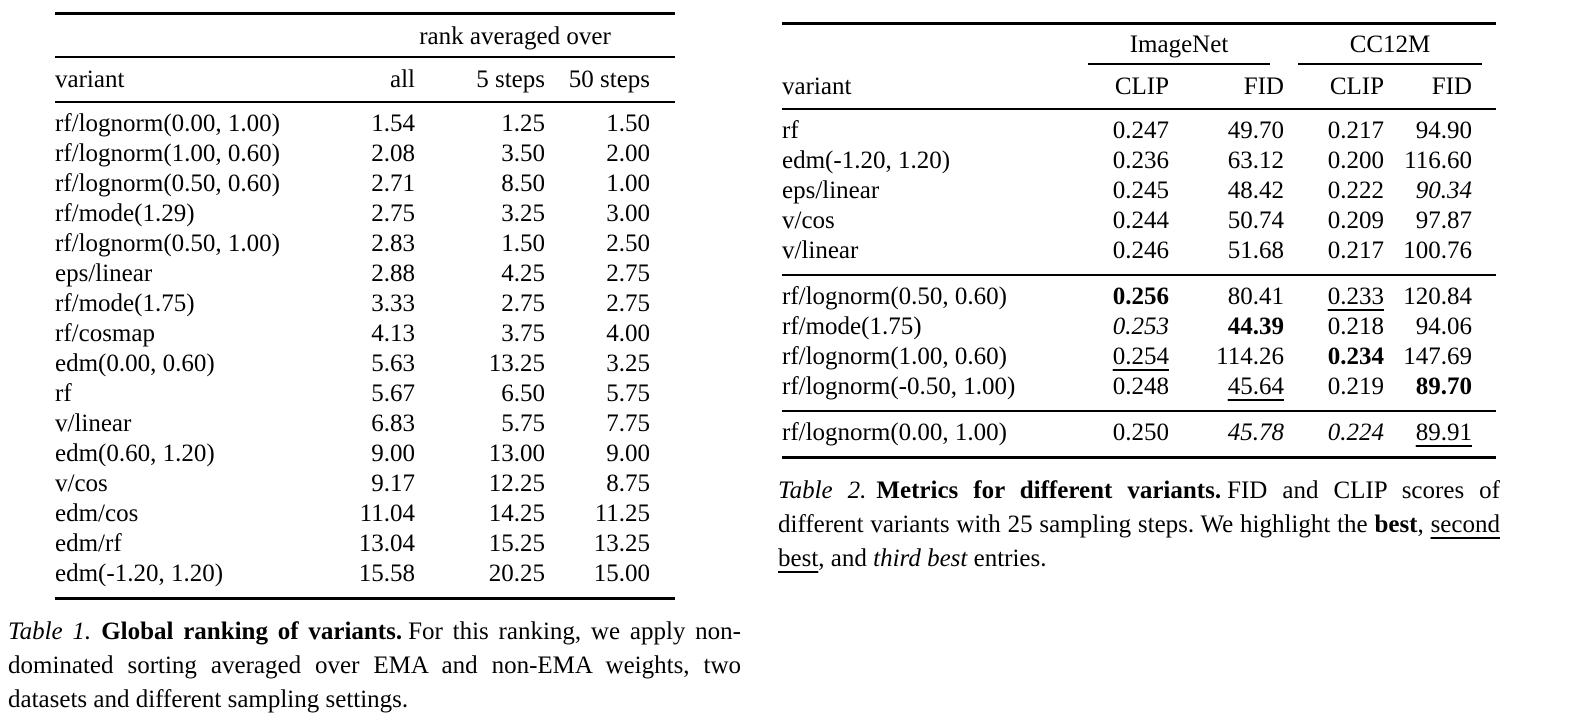 This screenshot has width=1581, height=726. What do you see at coordinates (393, 393) in the screenshot?
I see `rank-cell: 5.67` at bounding box center [393, 393].